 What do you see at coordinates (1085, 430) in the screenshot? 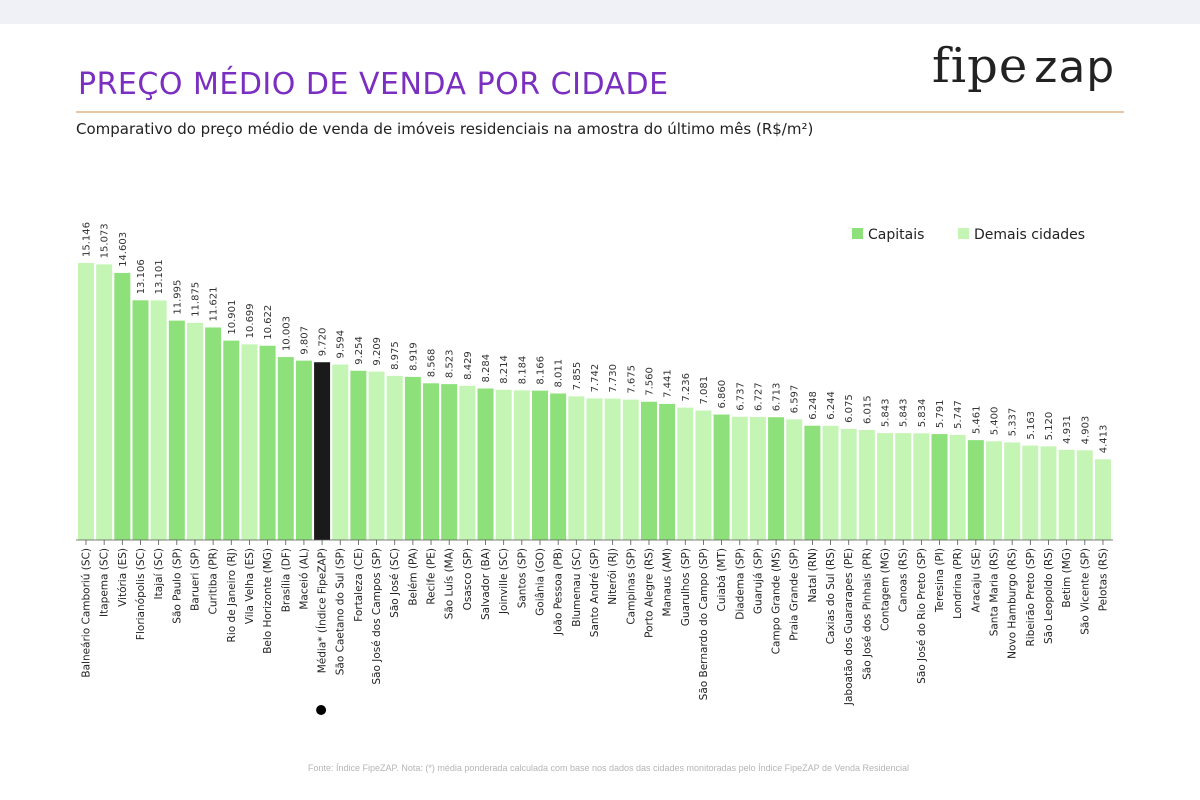
I see `value-label-55: 4.903` at bounding box center [1085, 430].